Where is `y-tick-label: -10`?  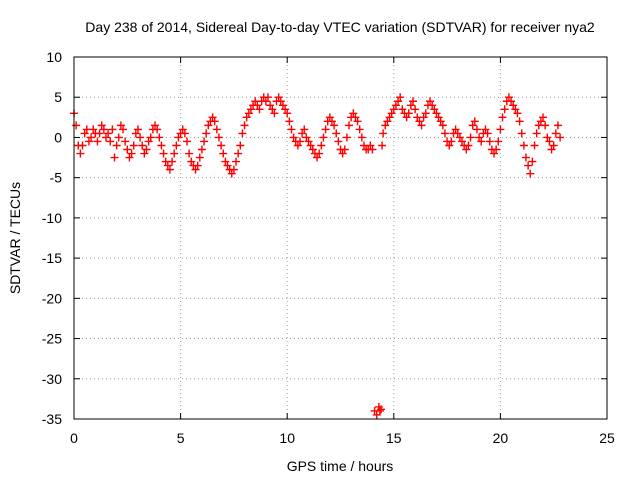 y-tick-label: -10 is located at coordinates (52, 218).